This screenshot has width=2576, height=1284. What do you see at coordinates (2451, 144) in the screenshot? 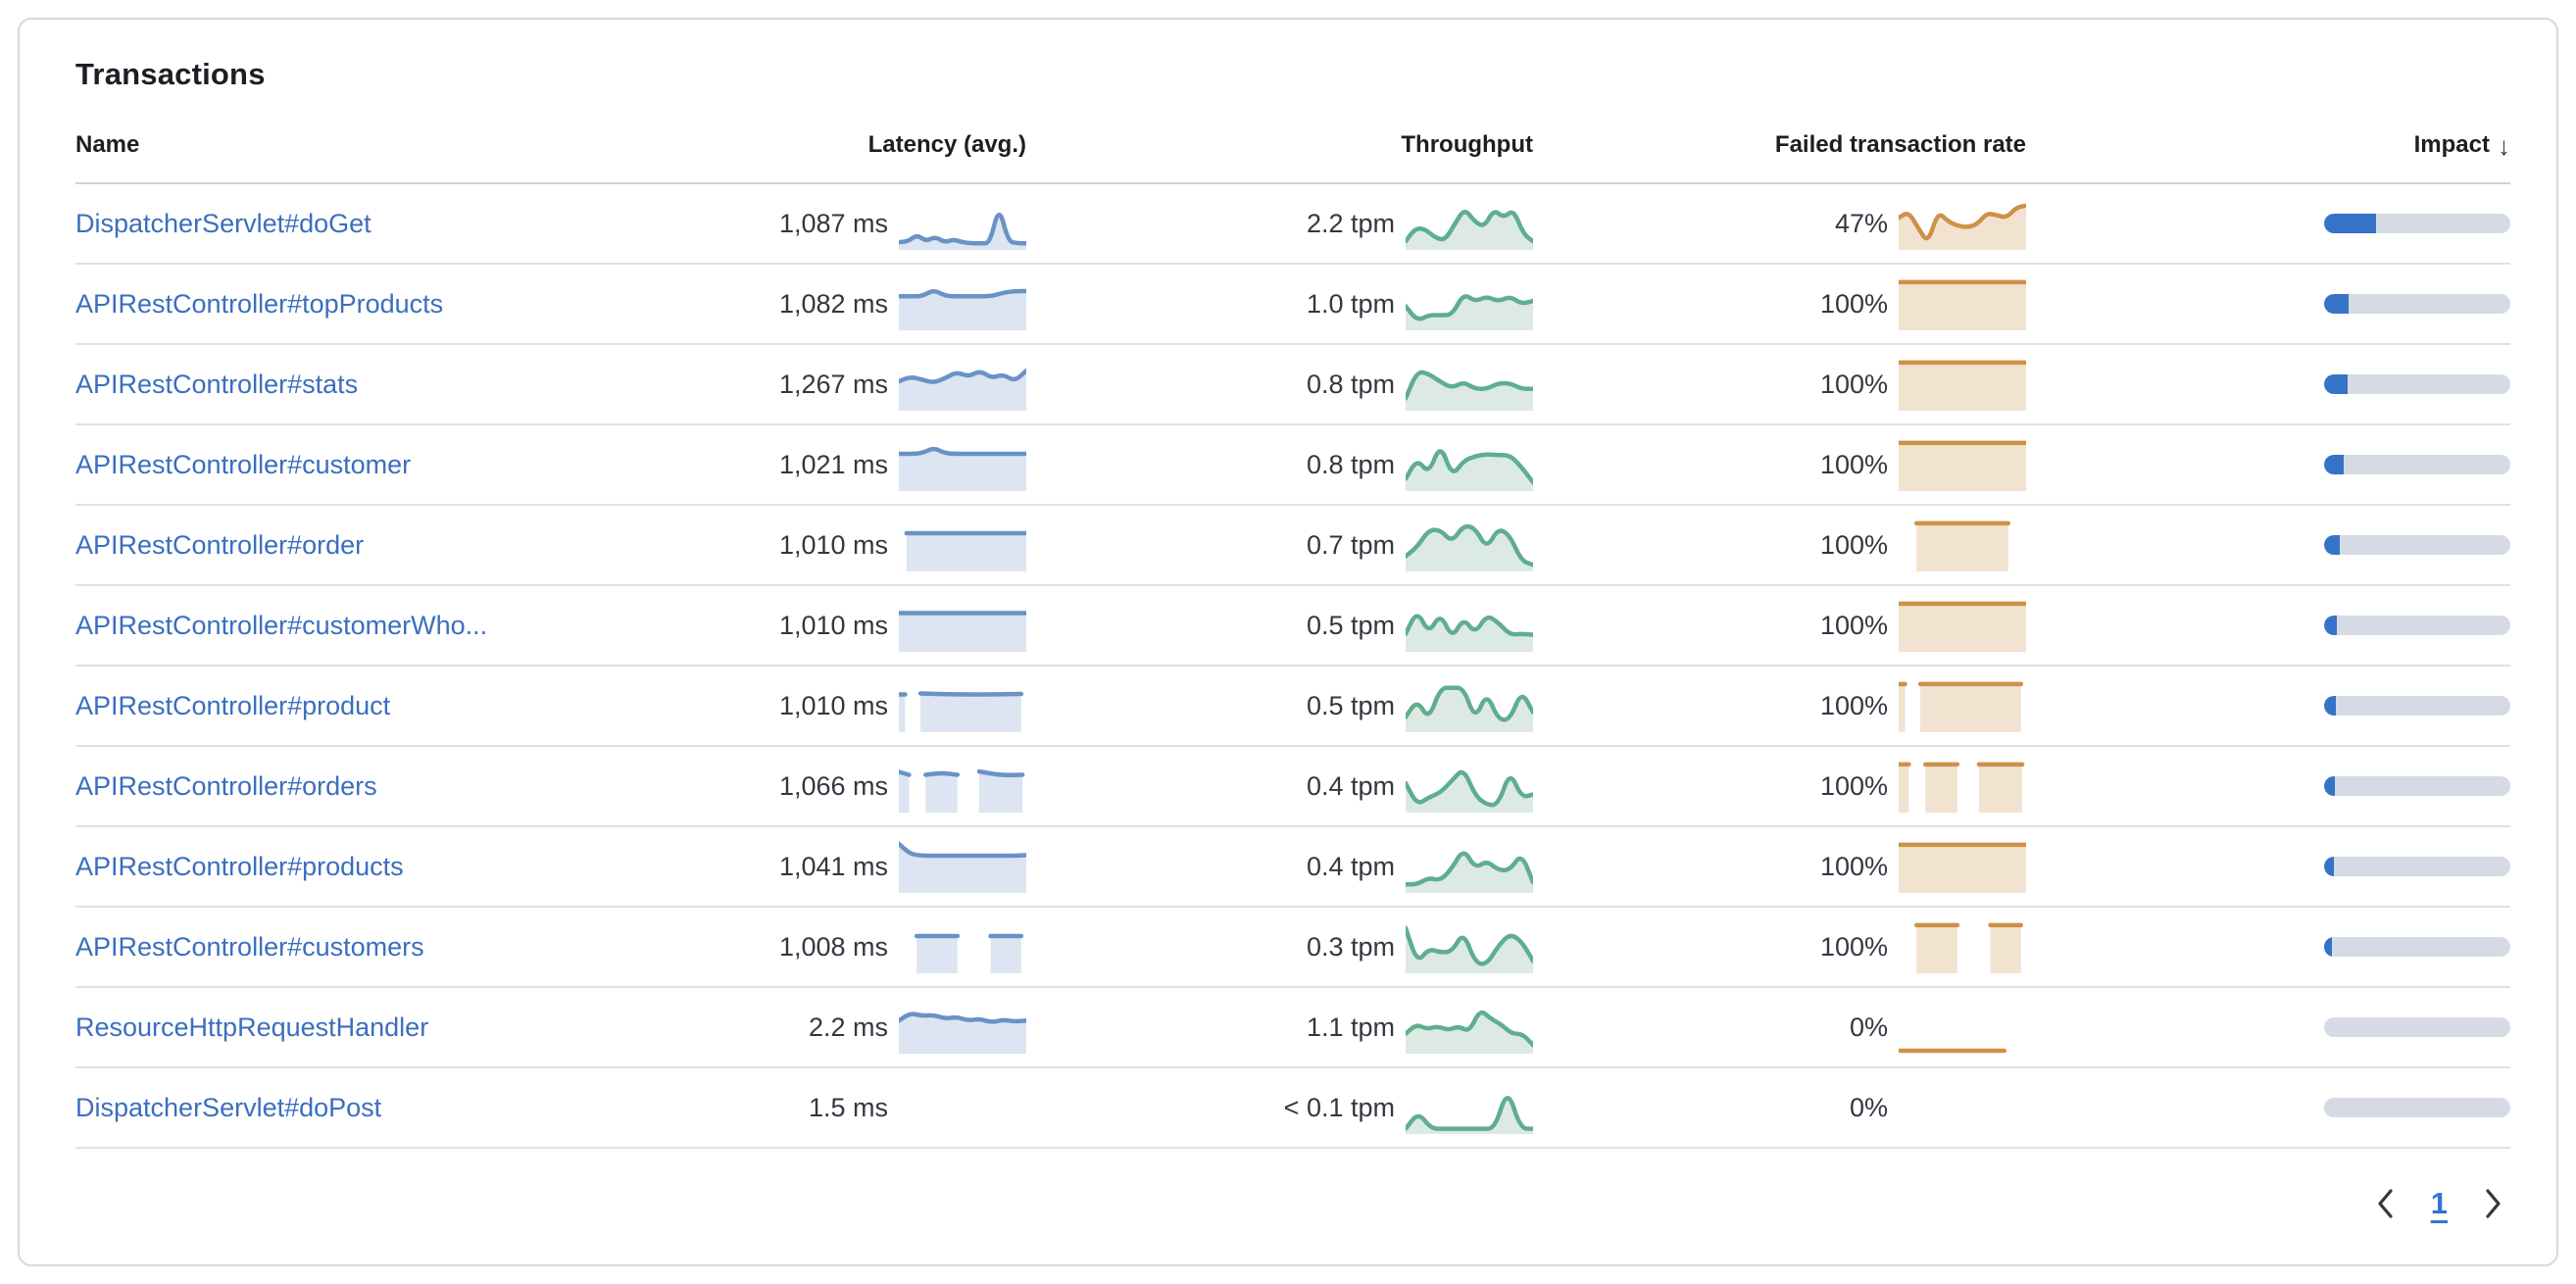
I see `column-header-impact-label: Impact` at bounding box center [2451, 144].